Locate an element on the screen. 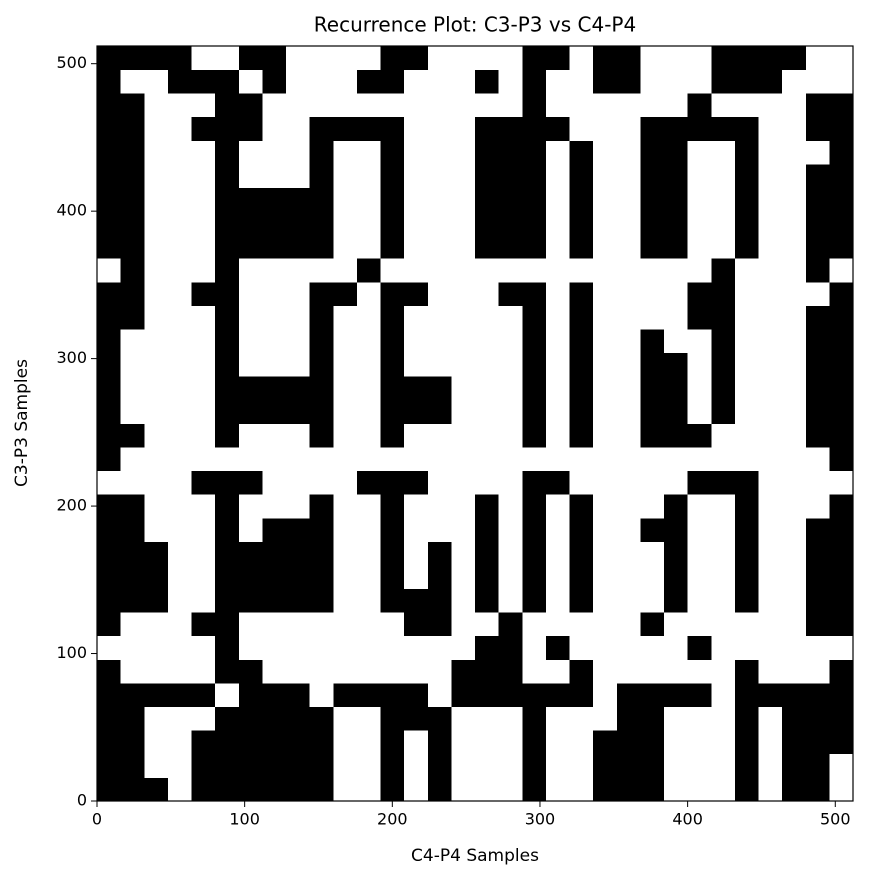 This screenshot has height=881, width=875. x-tick-label: 400 is located at coordinates (687, 819).